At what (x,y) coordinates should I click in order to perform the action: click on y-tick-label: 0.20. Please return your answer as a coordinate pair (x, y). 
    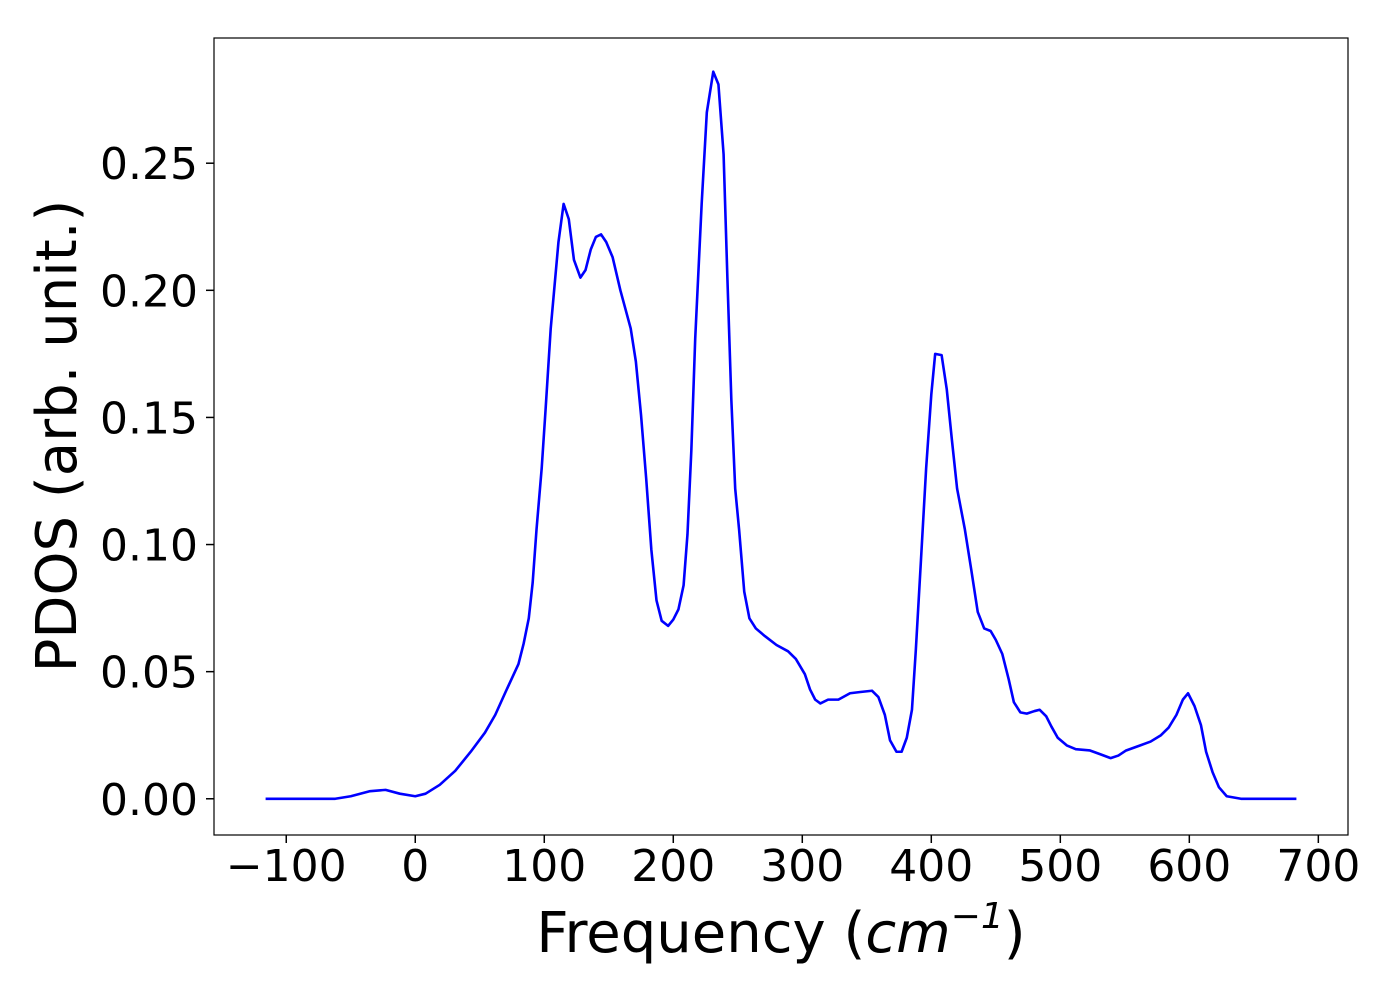
    Looking at the image, I should click on (149, 291).